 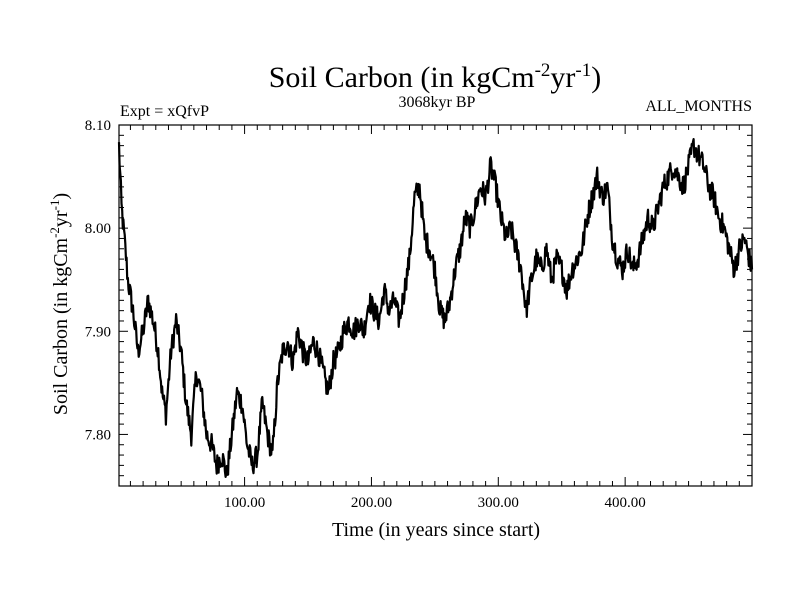 I want to click on x-tick-label: 400.00, so click(x=625, y=503).